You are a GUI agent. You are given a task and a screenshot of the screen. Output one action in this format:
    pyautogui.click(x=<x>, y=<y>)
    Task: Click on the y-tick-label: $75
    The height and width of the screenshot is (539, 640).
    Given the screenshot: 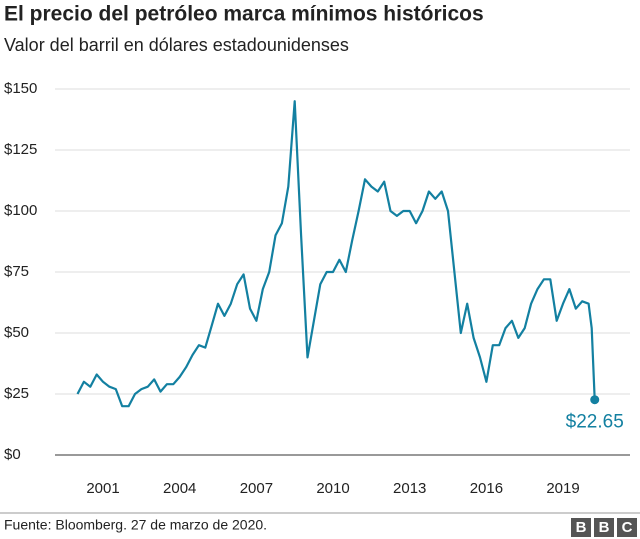 What is the action you would take?
    pyautogui.click(x=16, y=271)
    